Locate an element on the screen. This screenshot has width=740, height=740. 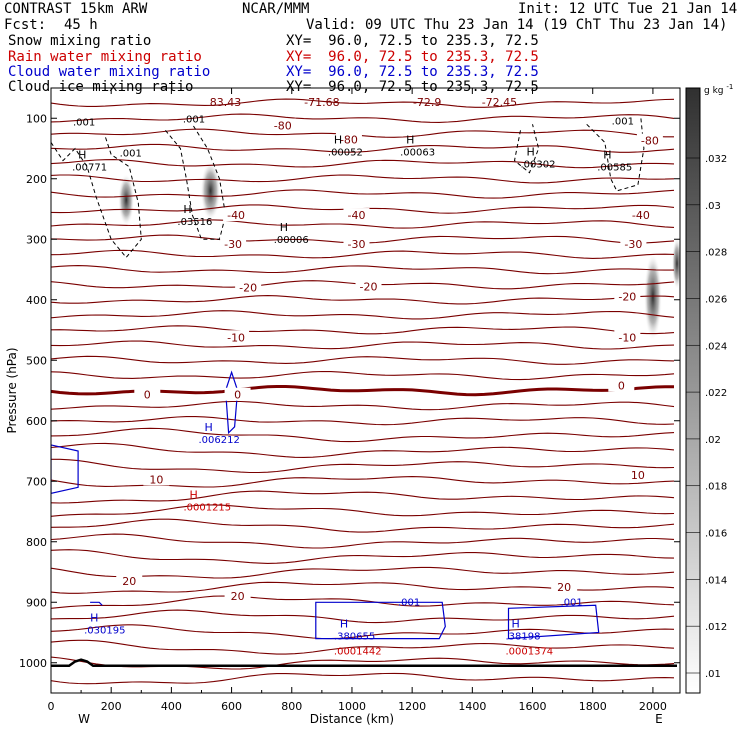
isotherm-label: 10 is located at coordinates (638, 475).